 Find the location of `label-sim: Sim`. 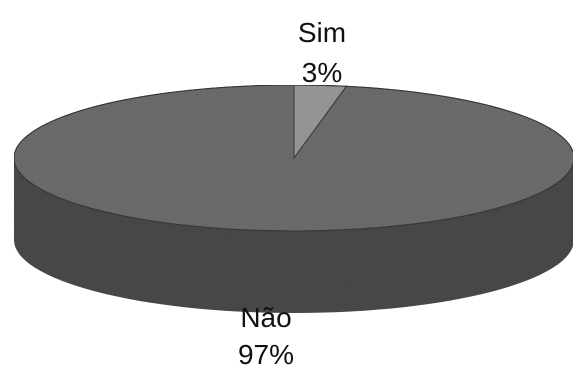

label-sim: Sim is located at coordinates (322, 32).